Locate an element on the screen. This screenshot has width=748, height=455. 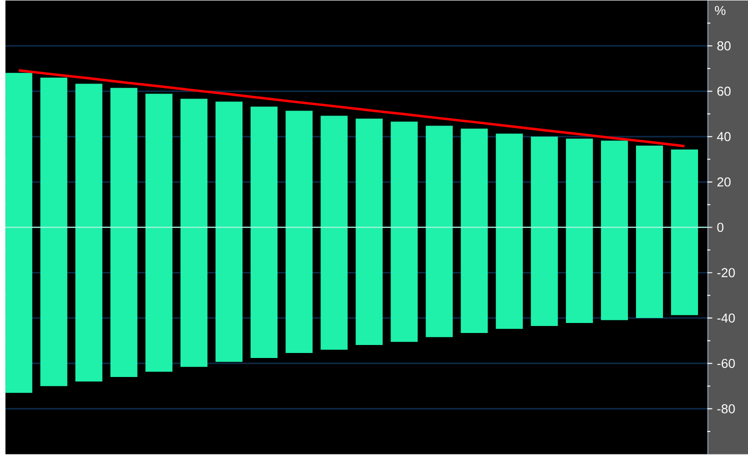
y-tick-label: 20 is located at coordinates (724, 182).